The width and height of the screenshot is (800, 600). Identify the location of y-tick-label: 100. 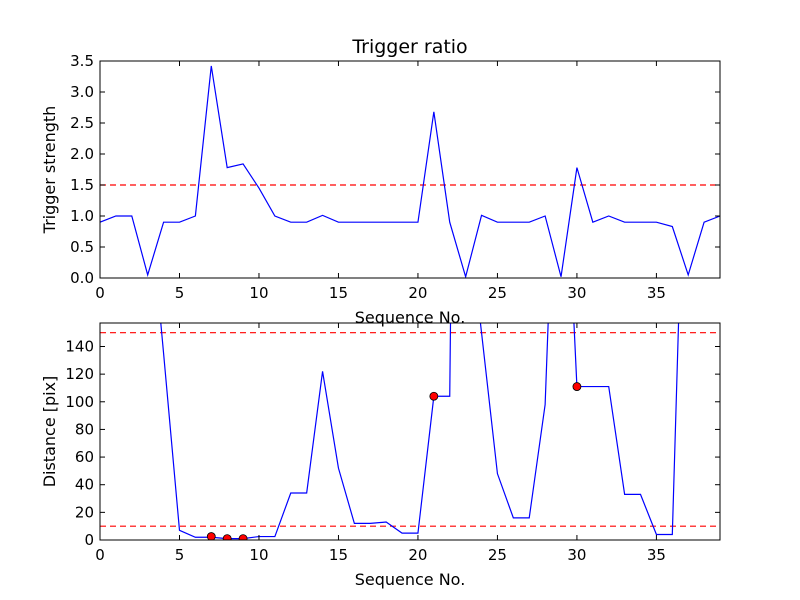
(79, 402).